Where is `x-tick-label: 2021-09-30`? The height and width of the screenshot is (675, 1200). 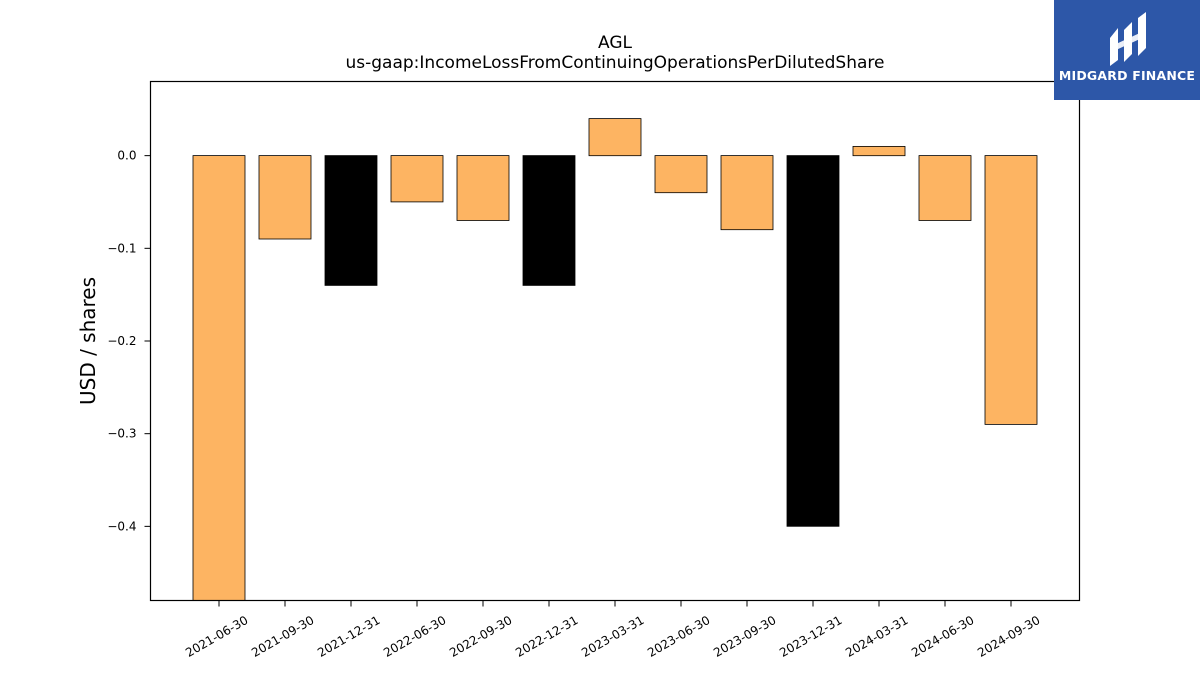
x-tick-label: 2021-09-30 is located at coordinates (282, 636).